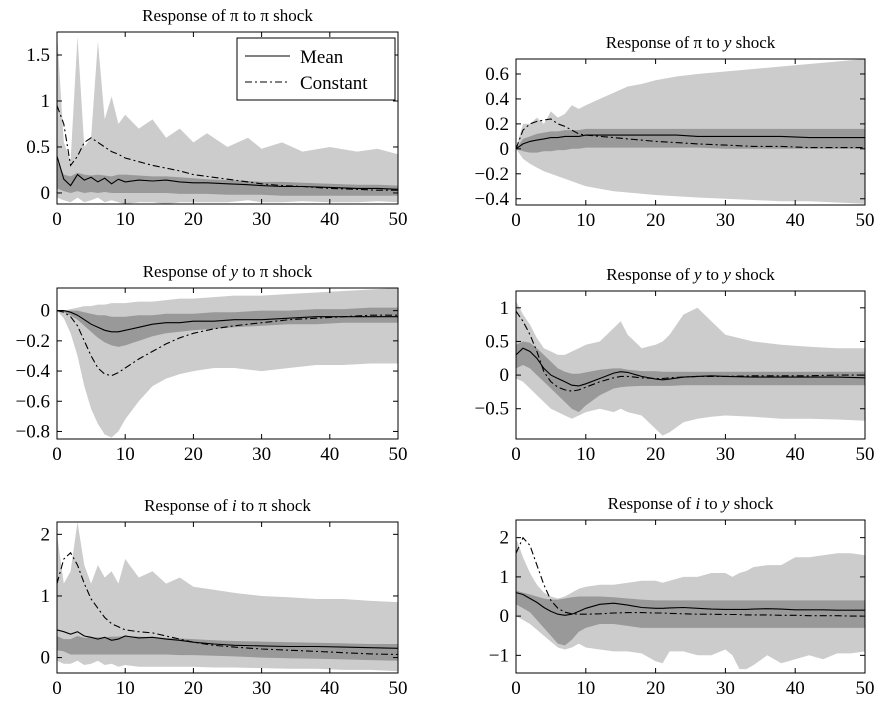 The width and height of the screenshot is (878, 714). Describe the element at coordinates (499, 655) in the screenshot. I see `y-tick-label: −1` at that location.